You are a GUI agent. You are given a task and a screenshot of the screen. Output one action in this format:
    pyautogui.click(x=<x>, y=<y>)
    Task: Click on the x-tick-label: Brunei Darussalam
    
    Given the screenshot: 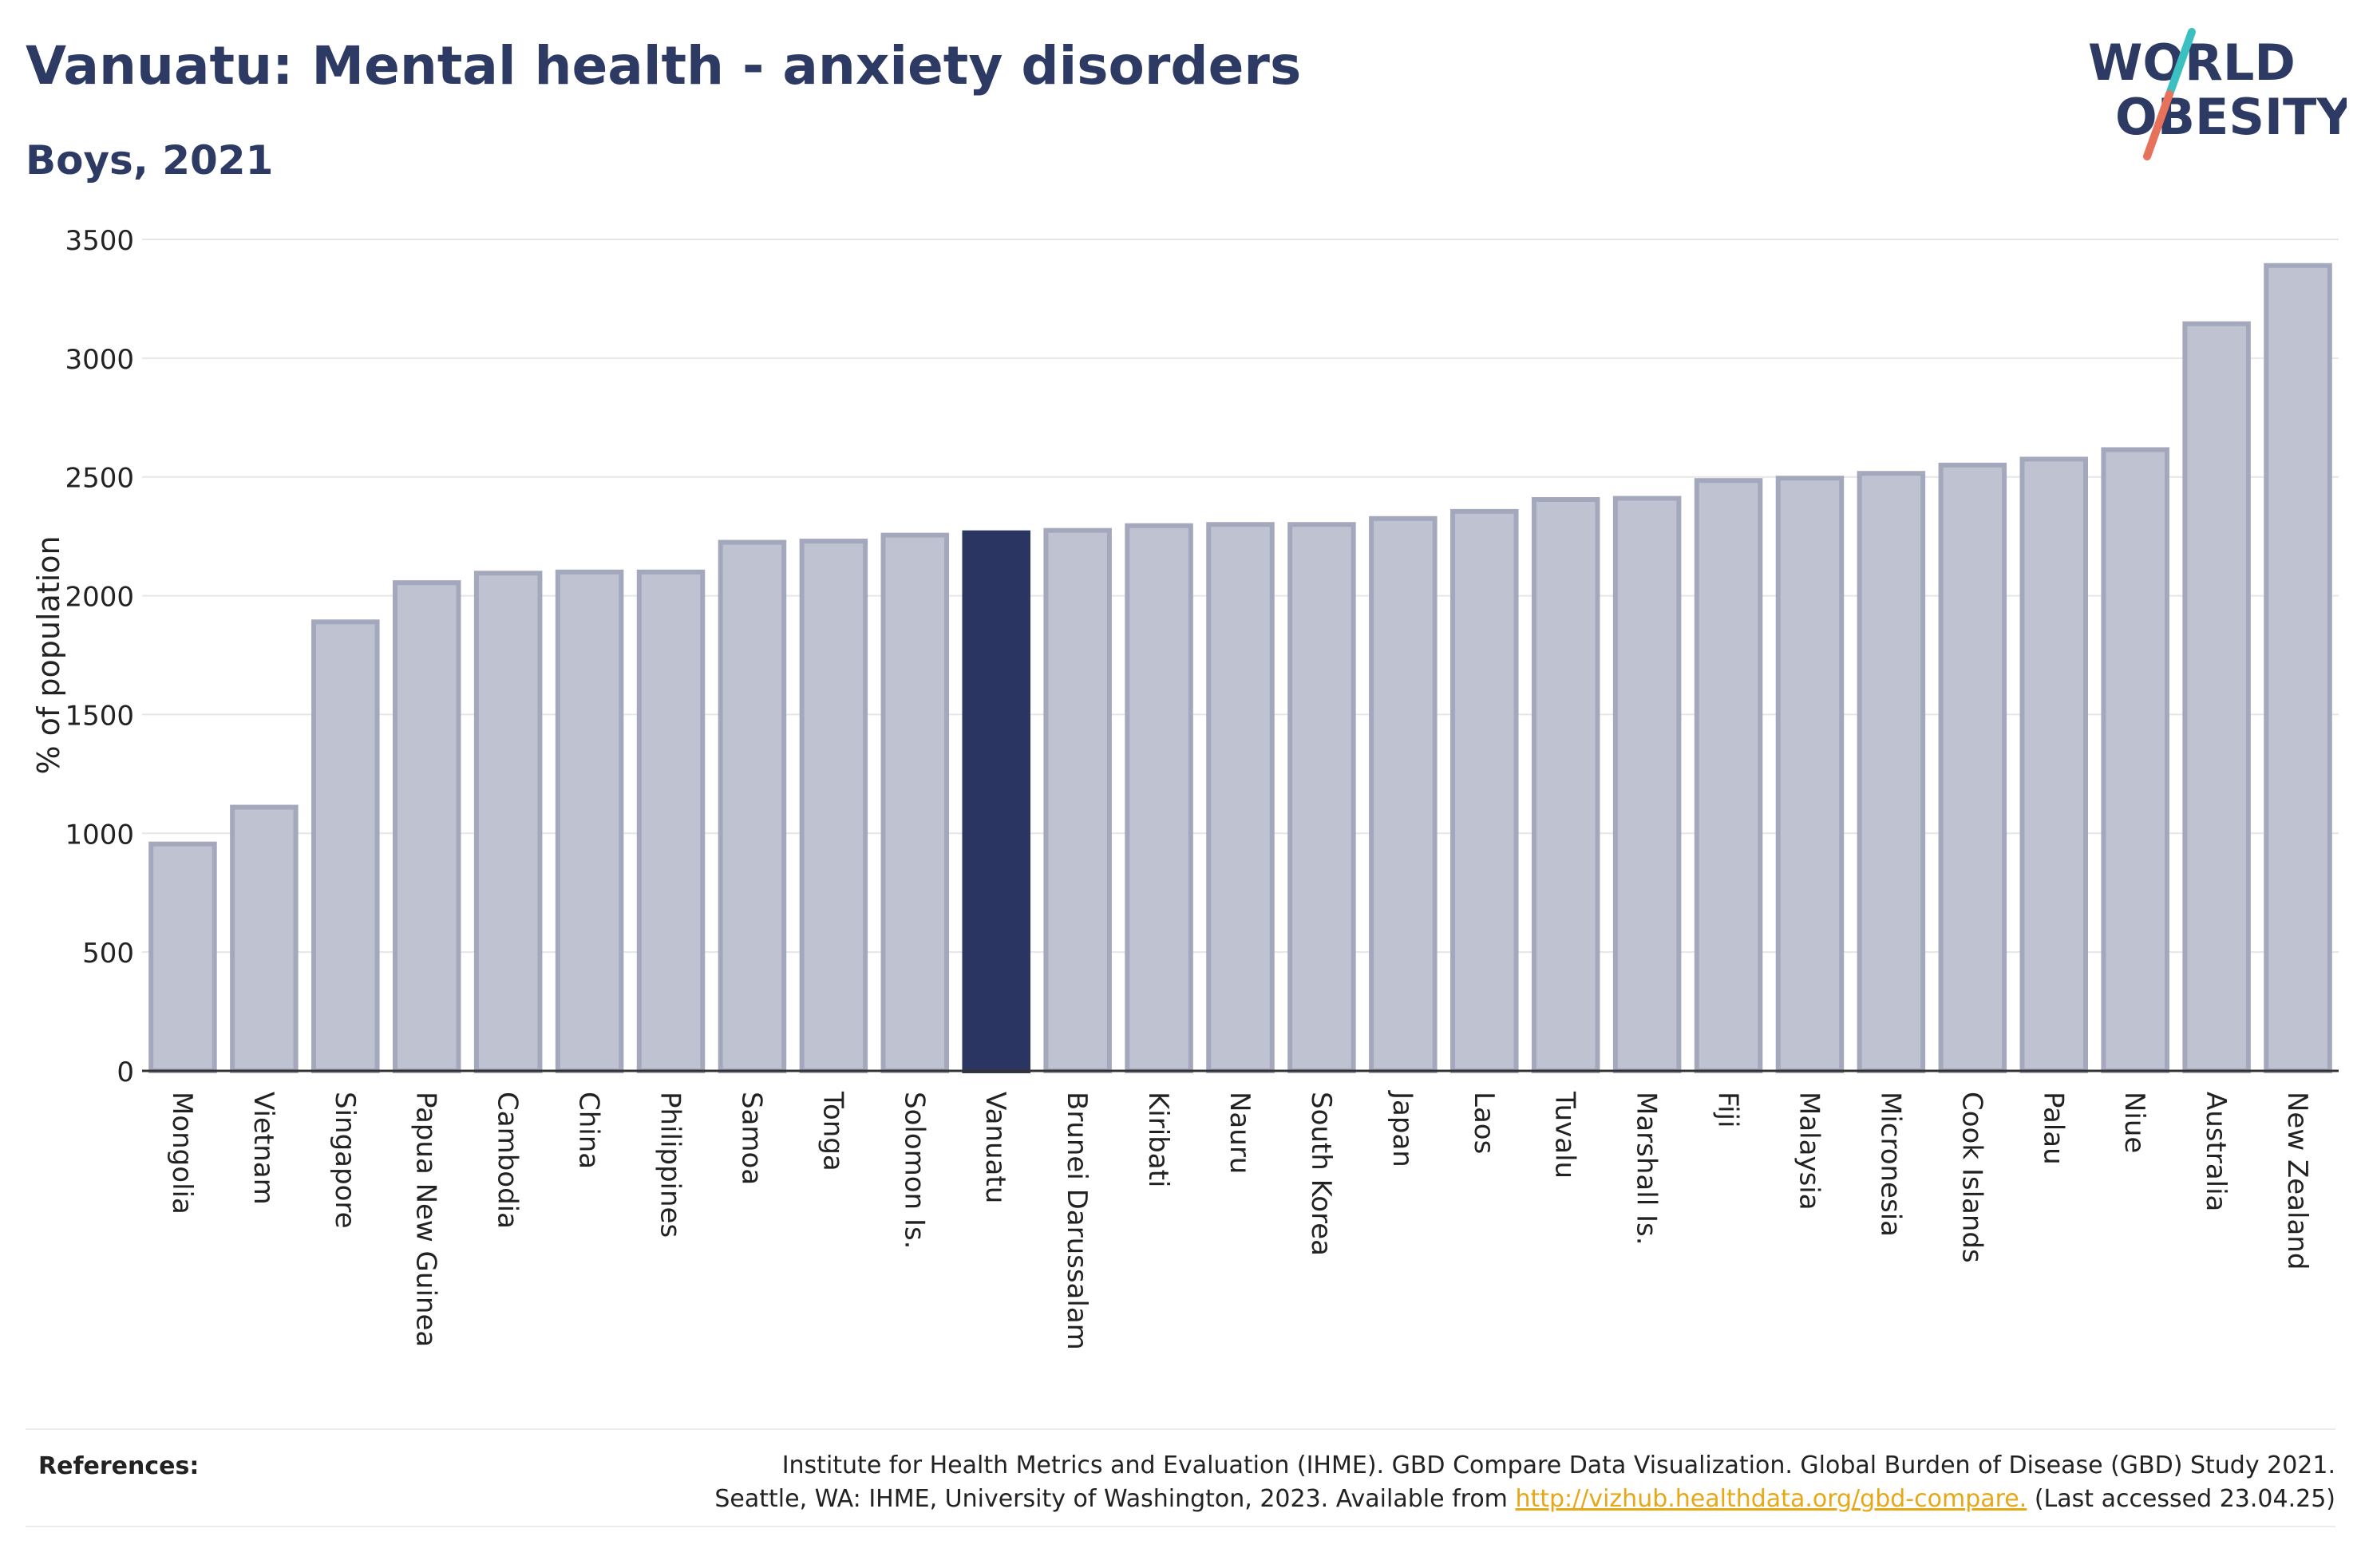 What is the action you would take?
    pyautogui.click(x=1077, y=1221)
    